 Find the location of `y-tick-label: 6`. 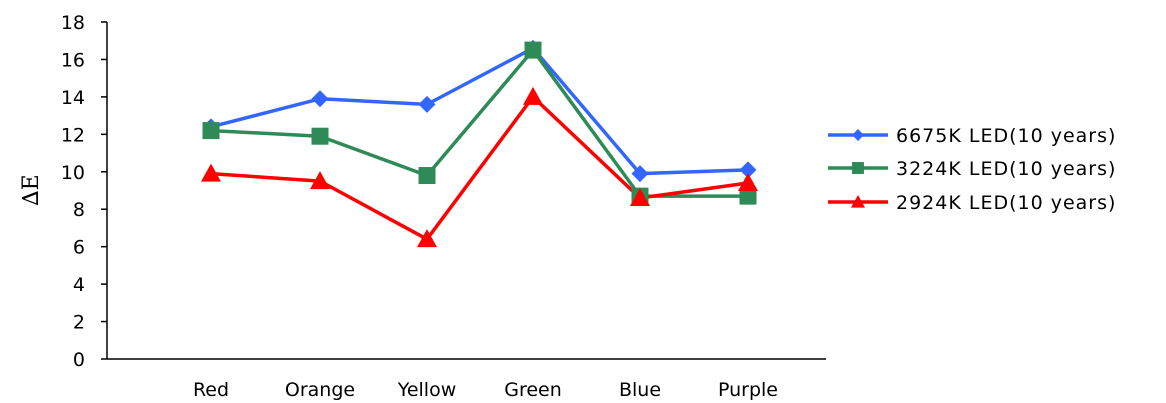

y-tick-label: 6 is located at coordinates (79, 248).